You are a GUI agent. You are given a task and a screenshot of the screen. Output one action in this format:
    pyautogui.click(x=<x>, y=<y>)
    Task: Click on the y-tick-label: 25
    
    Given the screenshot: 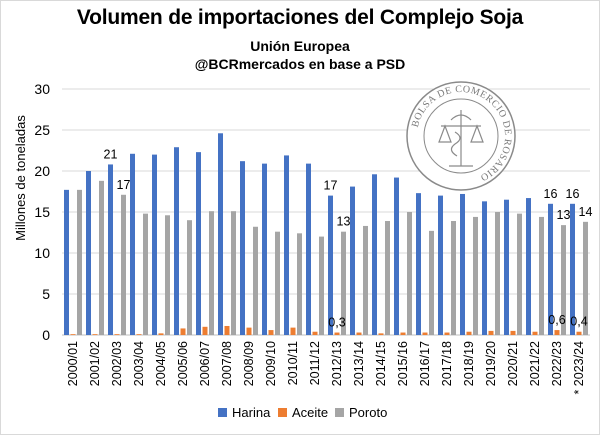 What is the action you would take?
    pyautogui.click(x=42, y=130)
    